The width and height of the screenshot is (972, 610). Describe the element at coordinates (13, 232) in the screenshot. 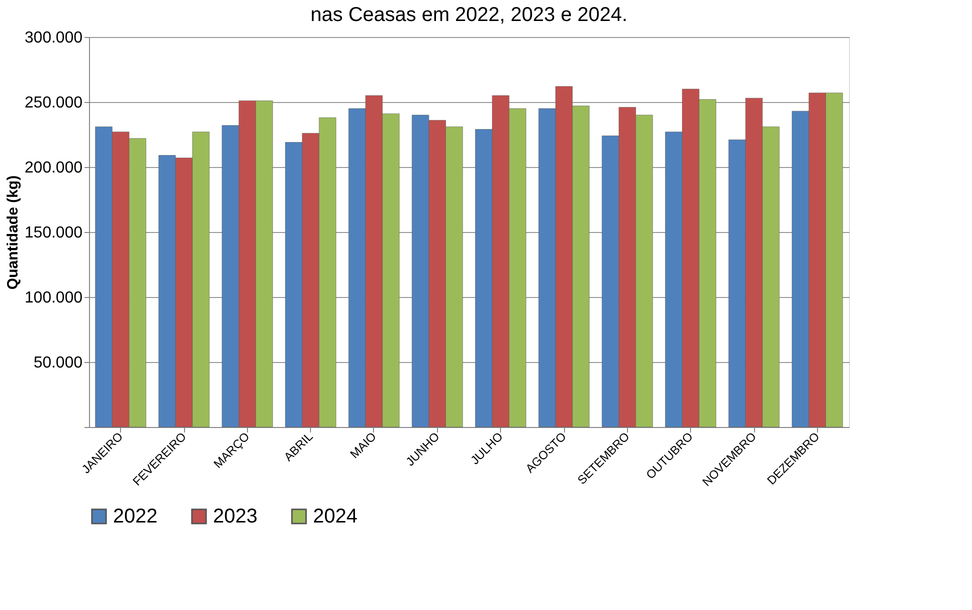

I see `y-axis-title: Quantidade (kg)` at that location.